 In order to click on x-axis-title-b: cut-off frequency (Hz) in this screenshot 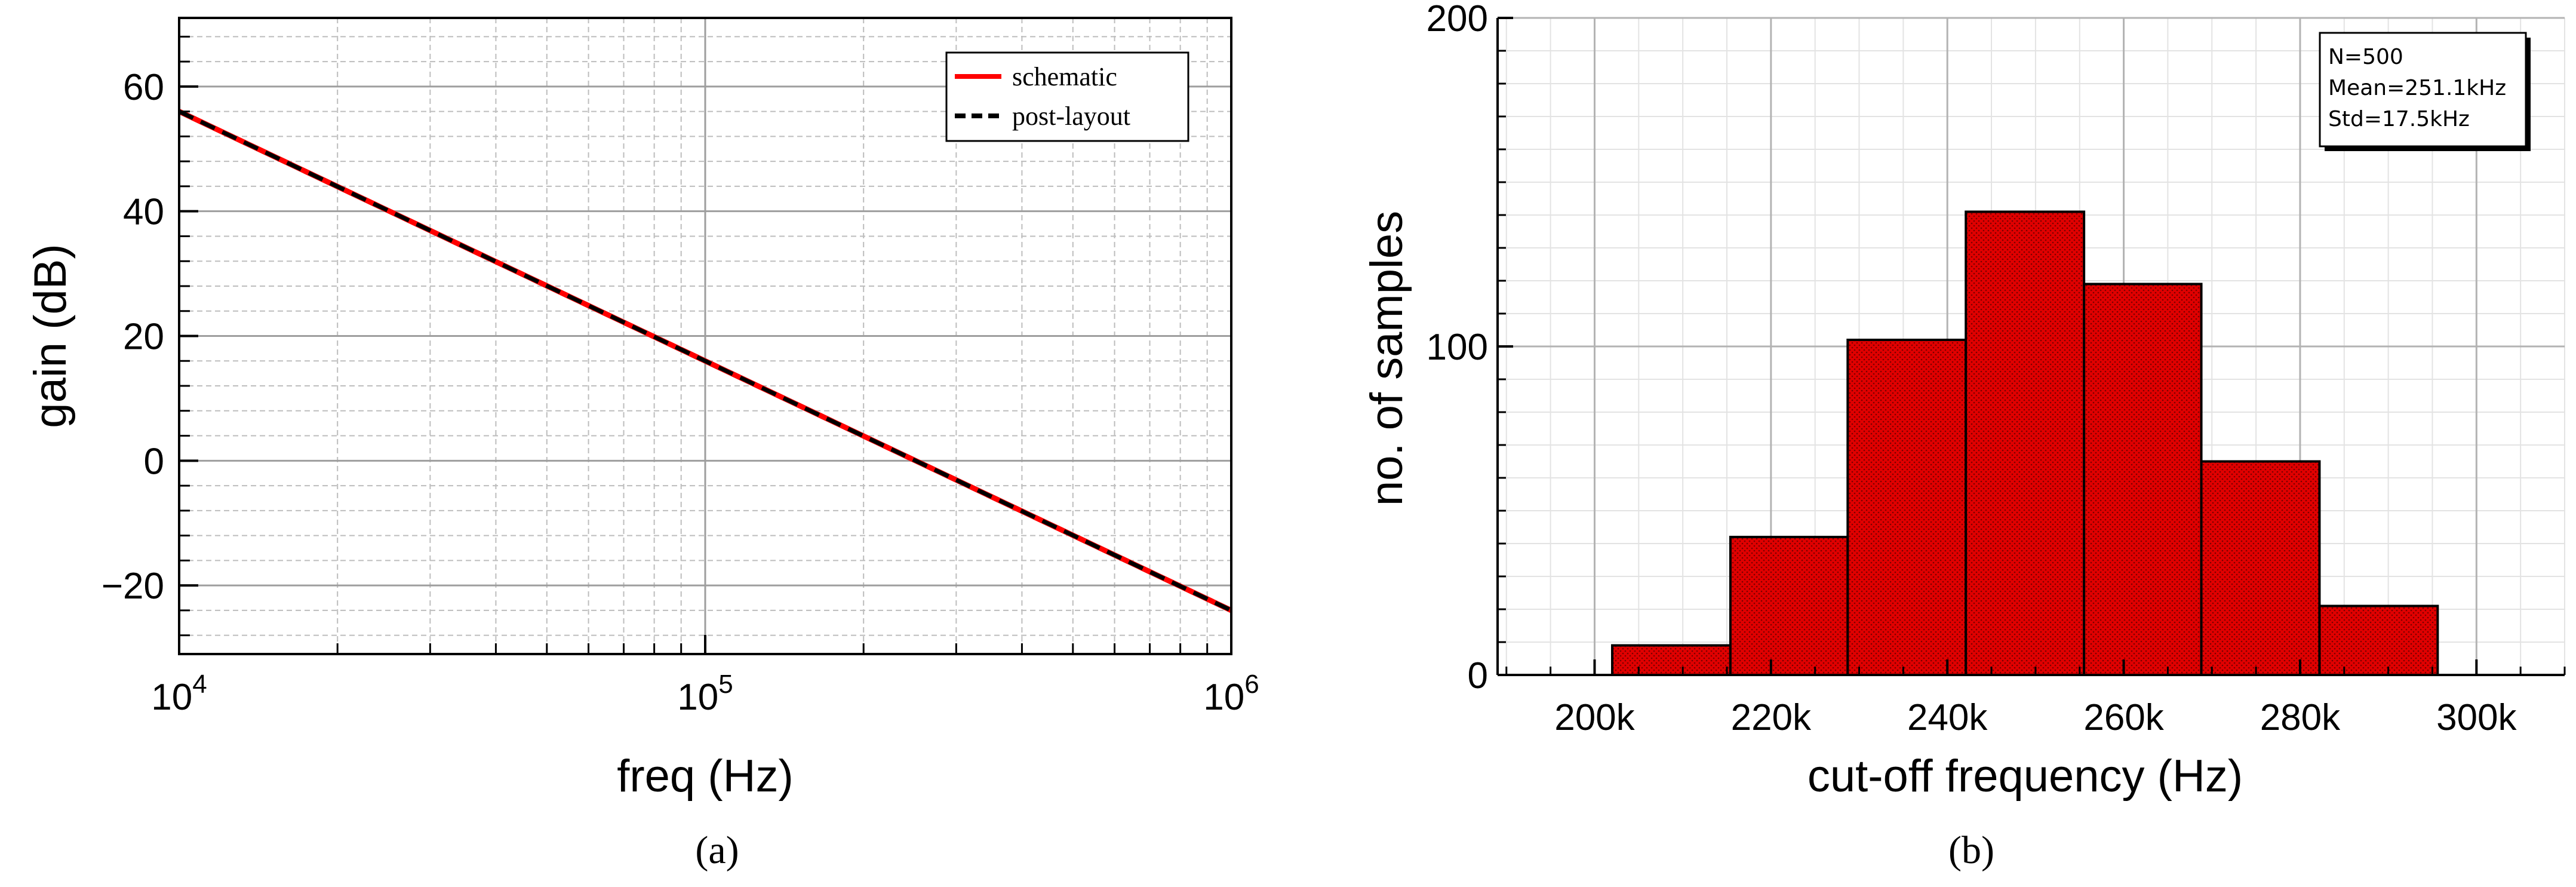, I will do `click(2025, 776)`.